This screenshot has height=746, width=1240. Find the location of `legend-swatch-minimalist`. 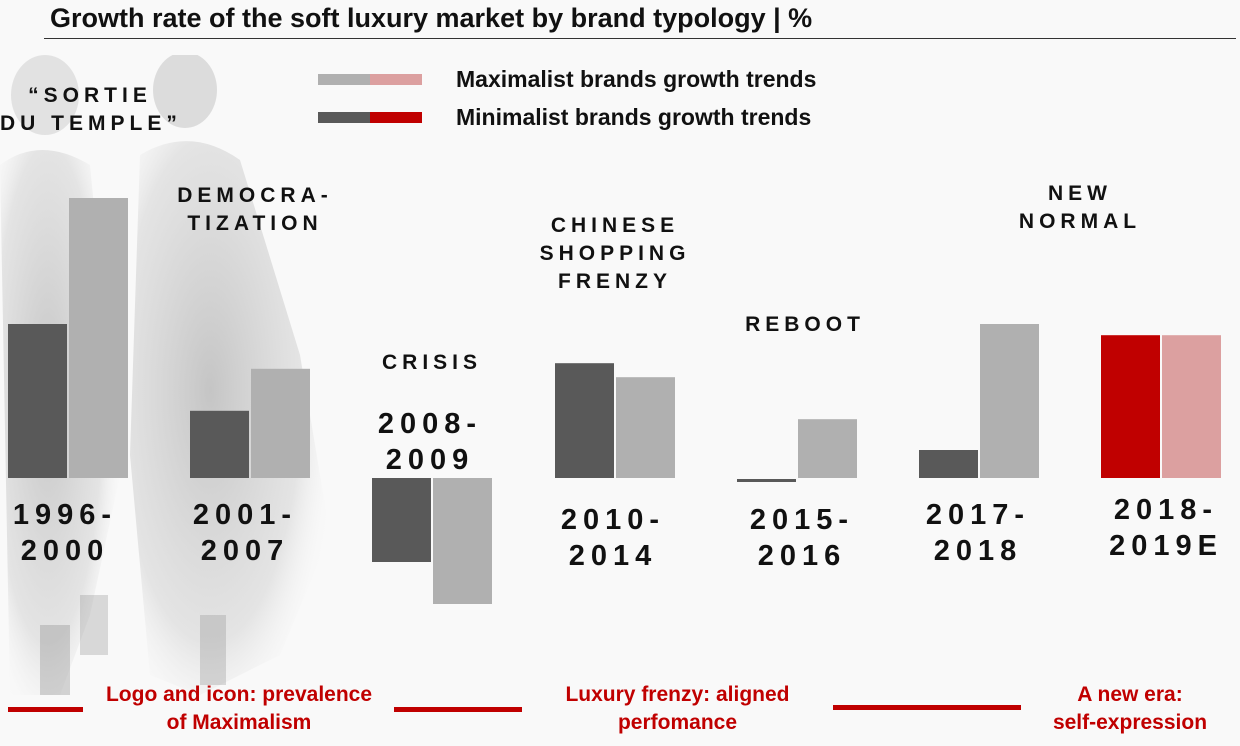

legend-swatch-minimalist is located at coordinates (370, 117).